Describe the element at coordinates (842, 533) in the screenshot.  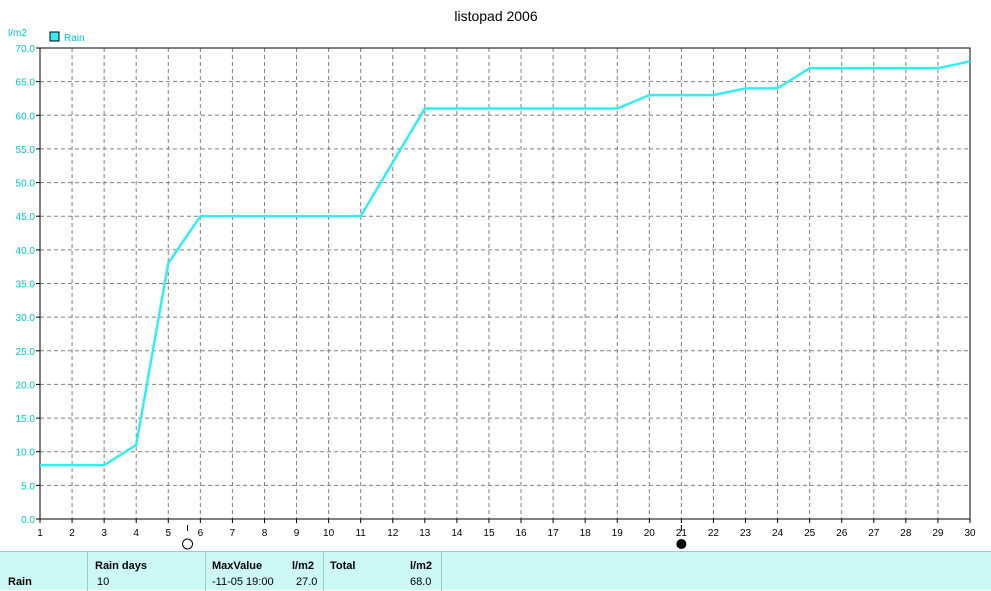
I see `x-tick-label: 26` at that location.